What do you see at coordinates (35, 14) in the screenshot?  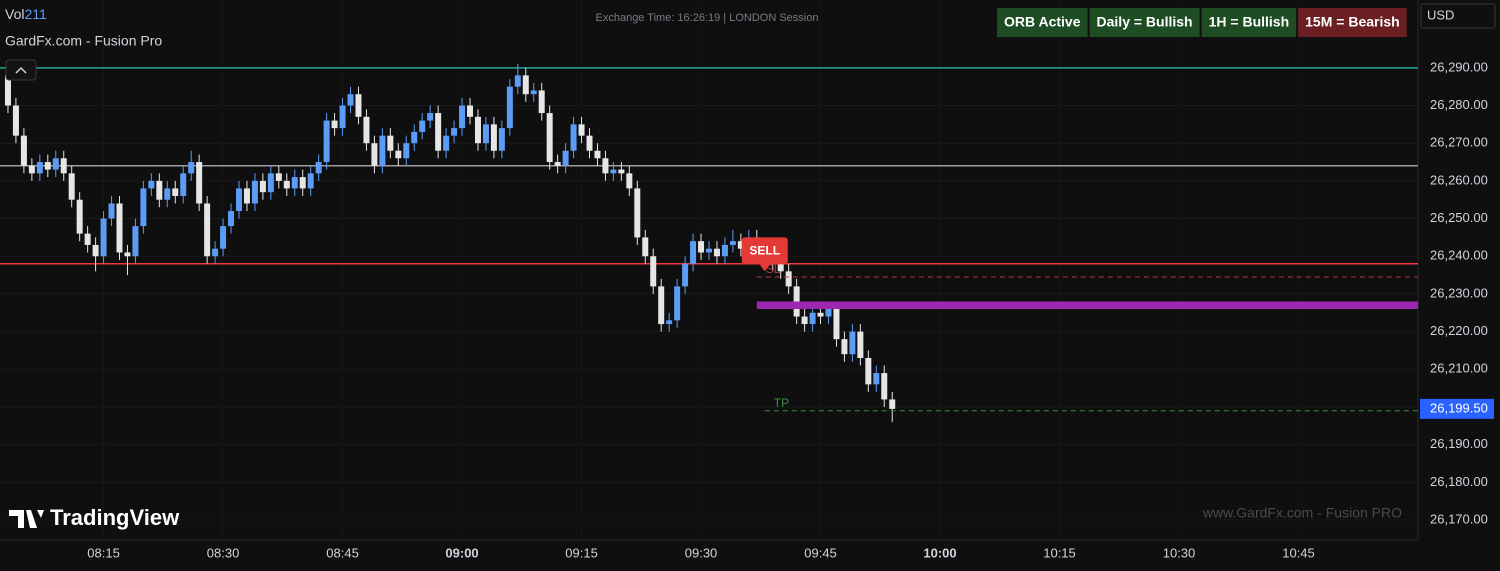 I see `indicator-value: 211` at bounding box center [35, 14].